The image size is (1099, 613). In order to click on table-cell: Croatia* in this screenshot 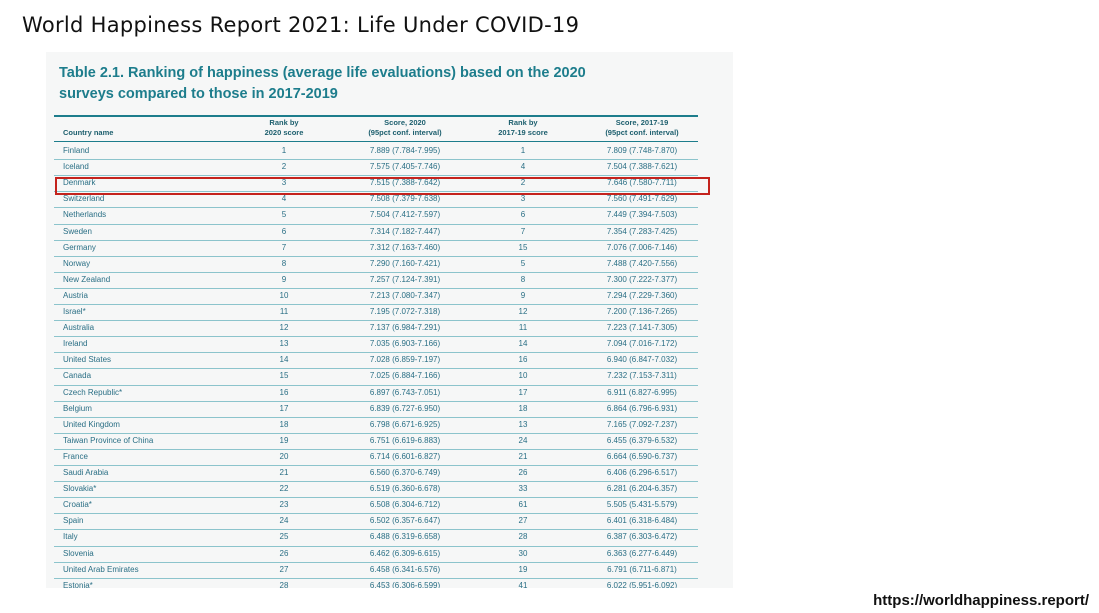, I will do `click(77, 505)`.